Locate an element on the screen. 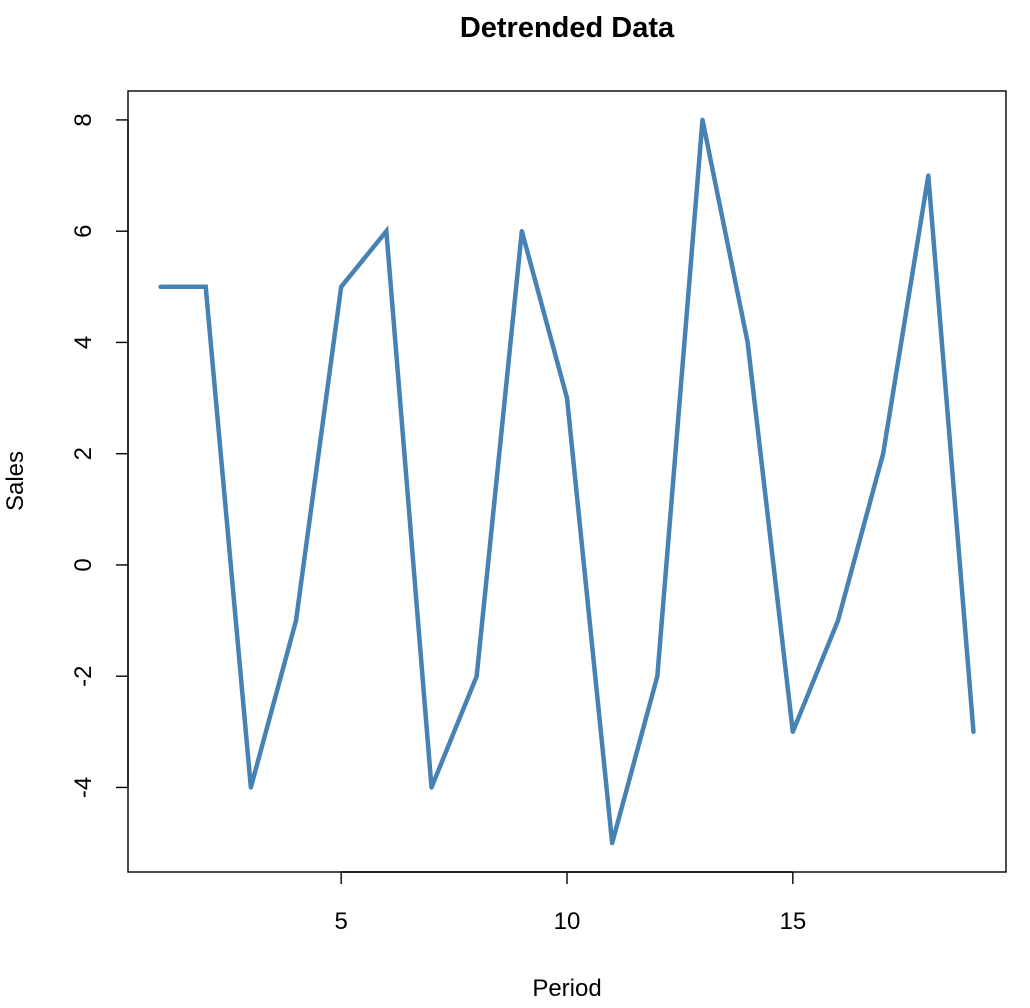 The width and height of the screenshot is (1030, 1008). y-axis-ticks: -4 -2 0 2 4 6 8 is located at coordinates (99, 455).